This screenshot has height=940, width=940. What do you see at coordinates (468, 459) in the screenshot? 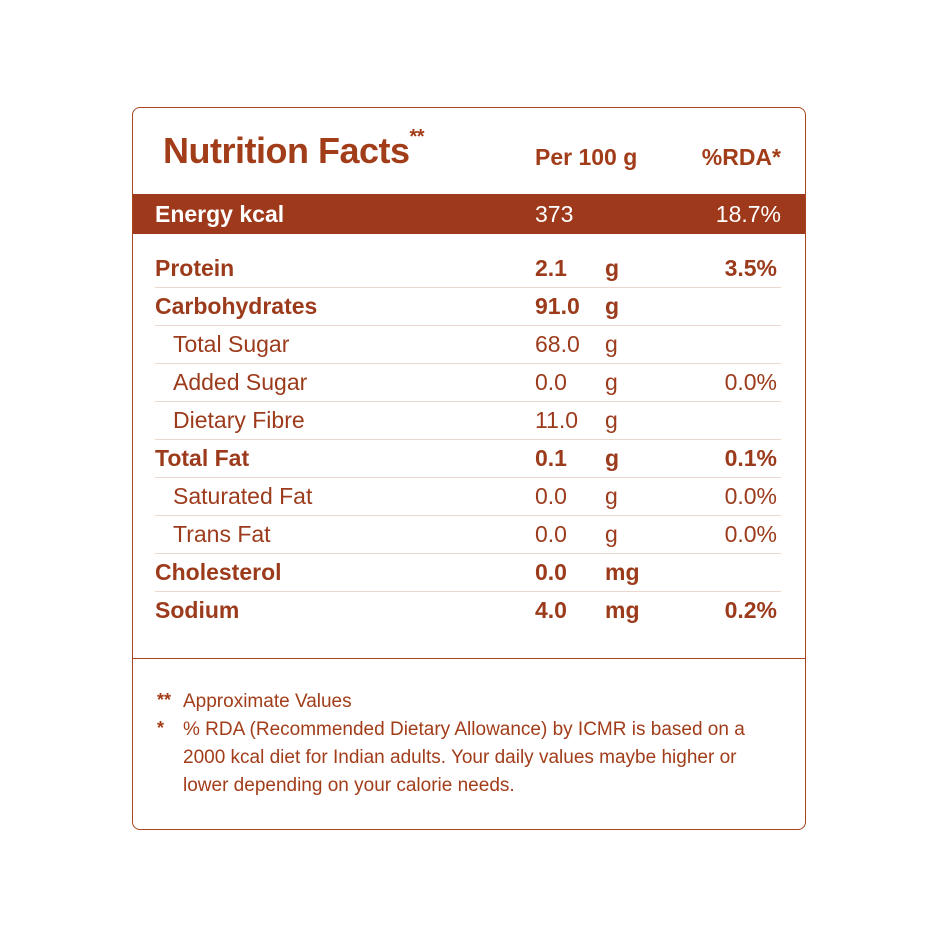
I see `table-row: Total Fat 0.1 g 0.1%` at bounding box center [468, 459].